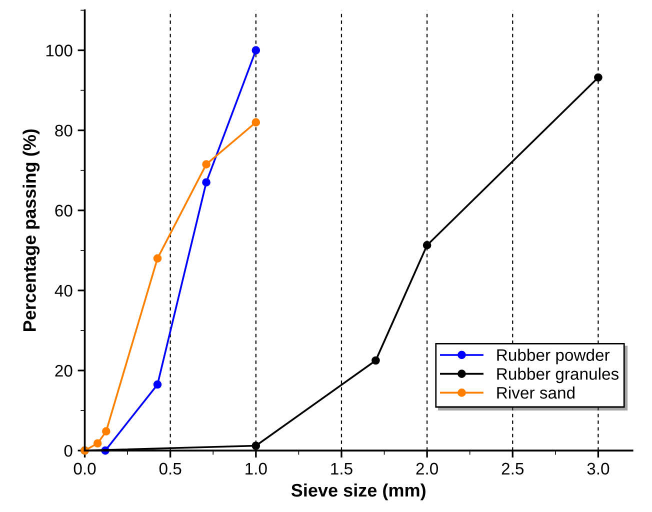 The width and height of the screenshot is (652, 512). I want to click on x-tick-label: 0.5, so click(170, 468).